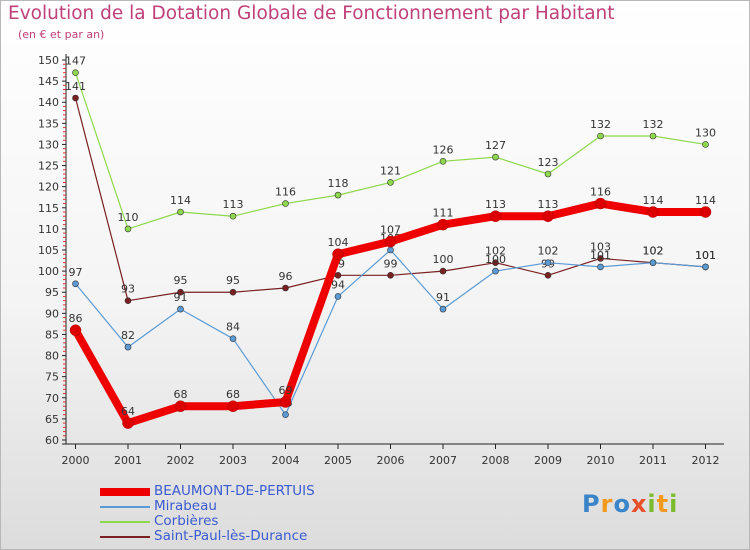  I want to click on data-label: 107, so click(390, 230).